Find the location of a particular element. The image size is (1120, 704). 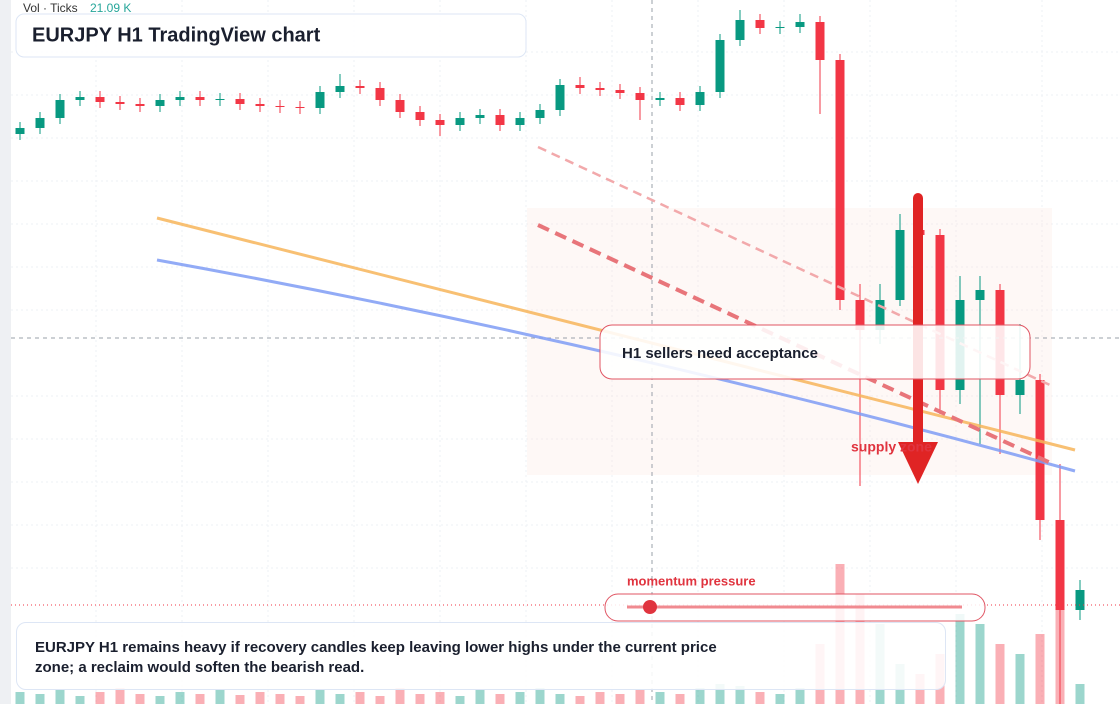

left-edge is located at coordinates (5, 352).